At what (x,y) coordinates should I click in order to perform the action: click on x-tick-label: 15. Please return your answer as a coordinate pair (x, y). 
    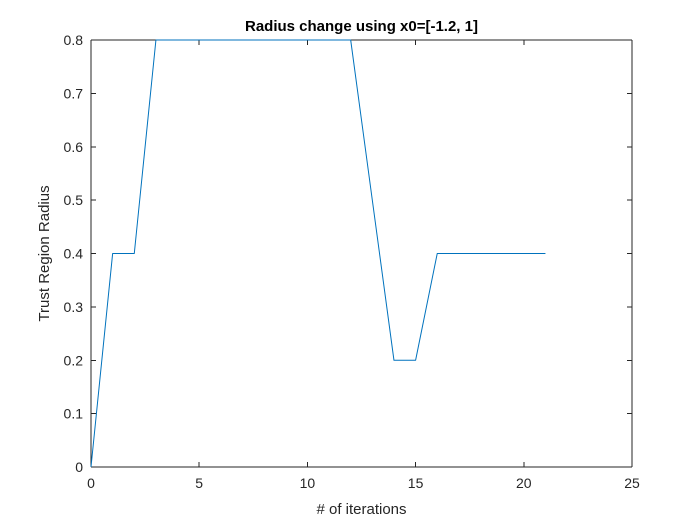
    Looking at the image, I should click on (416, 483).